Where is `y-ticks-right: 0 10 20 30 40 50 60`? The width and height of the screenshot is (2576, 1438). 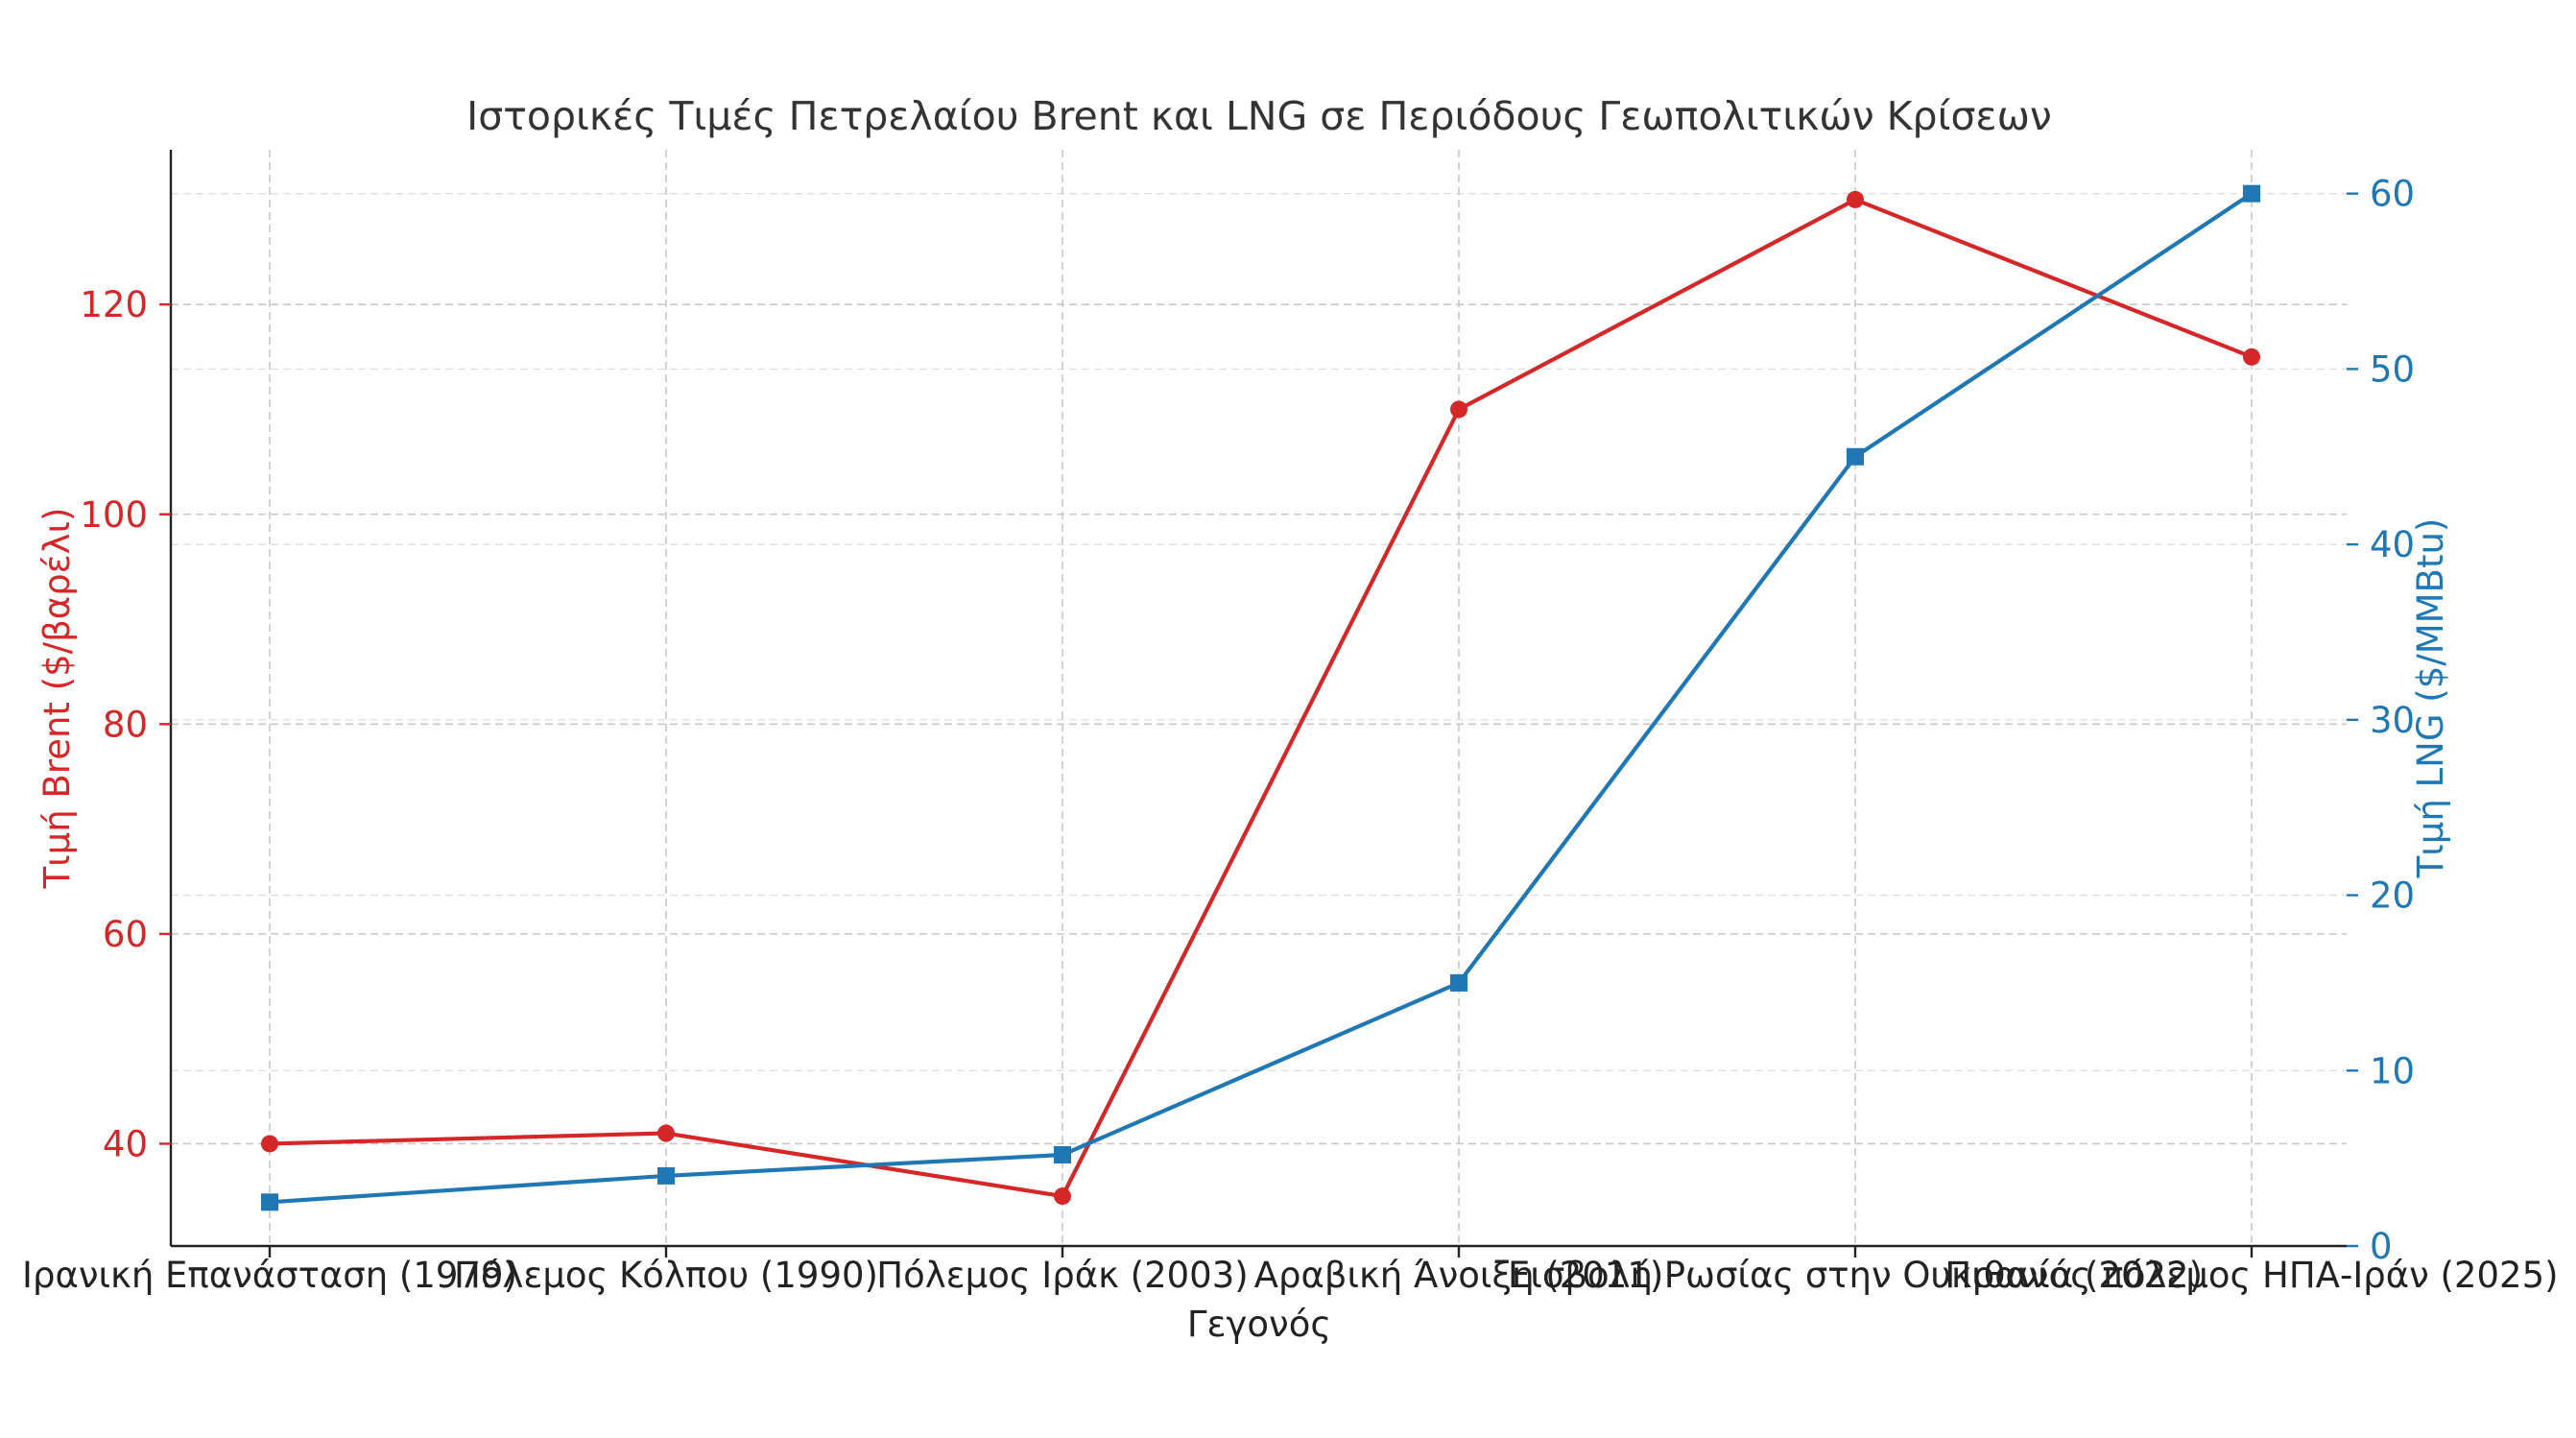
y-ticks-right: 0 10 20 30 40 50 60 is located at coordinates (2381, 720).